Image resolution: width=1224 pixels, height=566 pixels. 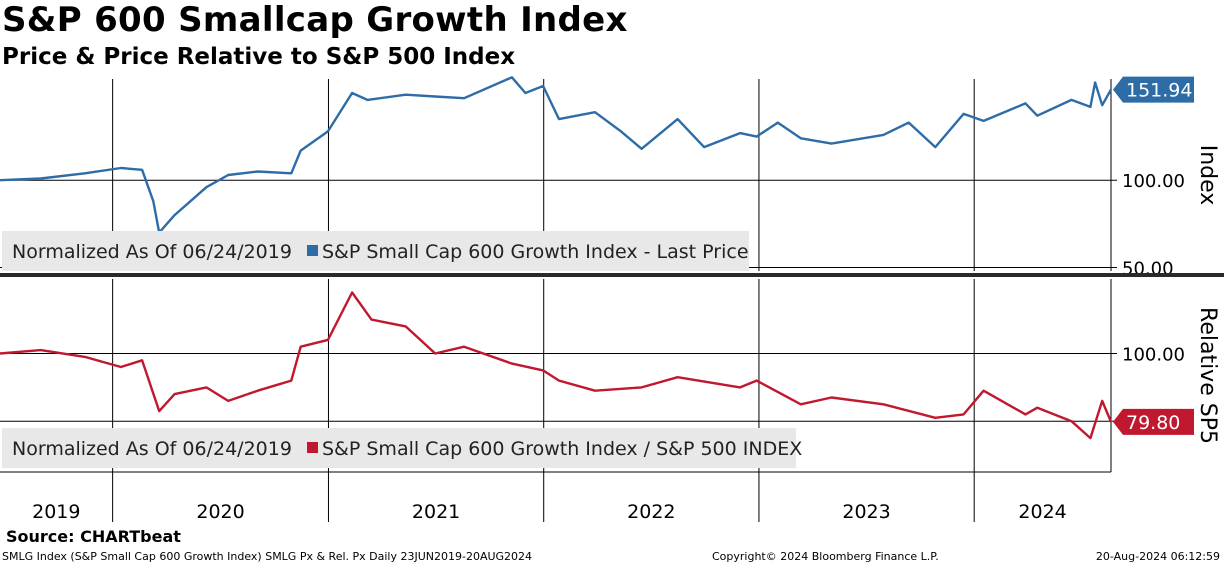 What do you see at coordinates (1207, 375) in the screenshot?
I see `y-axis-title: Relative SP5` at bounding box center [1207, 375].